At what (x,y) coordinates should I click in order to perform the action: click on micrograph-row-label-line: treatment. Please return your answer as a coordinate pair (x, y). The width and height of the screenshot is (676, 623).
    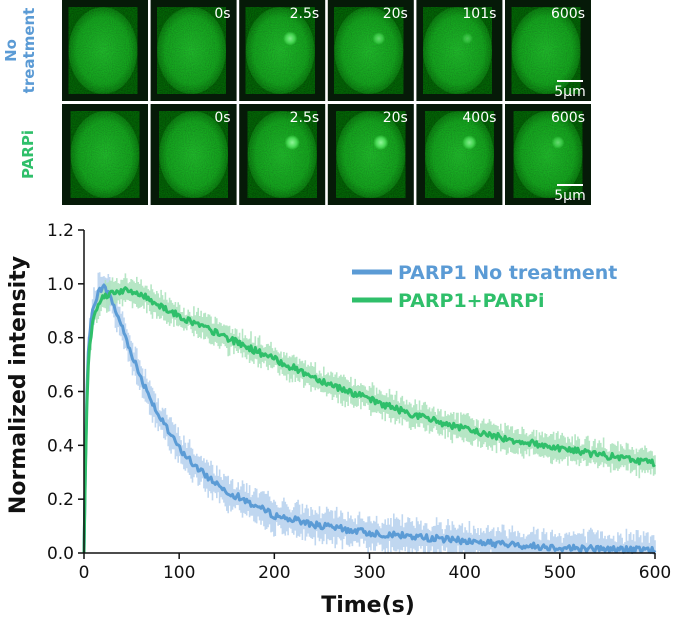
    Looking at the image, I should click on (29, 51).